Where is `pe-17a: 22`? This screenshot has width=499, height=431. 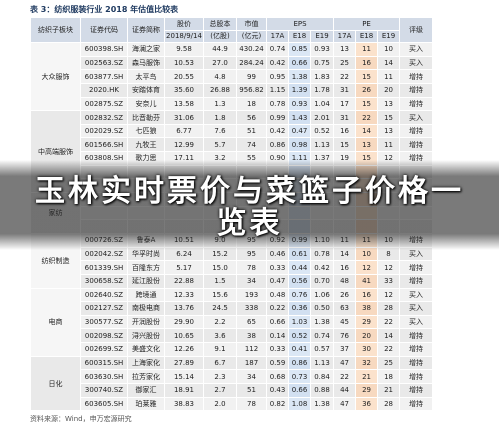 pe-17a: 22 is located at coordinates (345, 76).